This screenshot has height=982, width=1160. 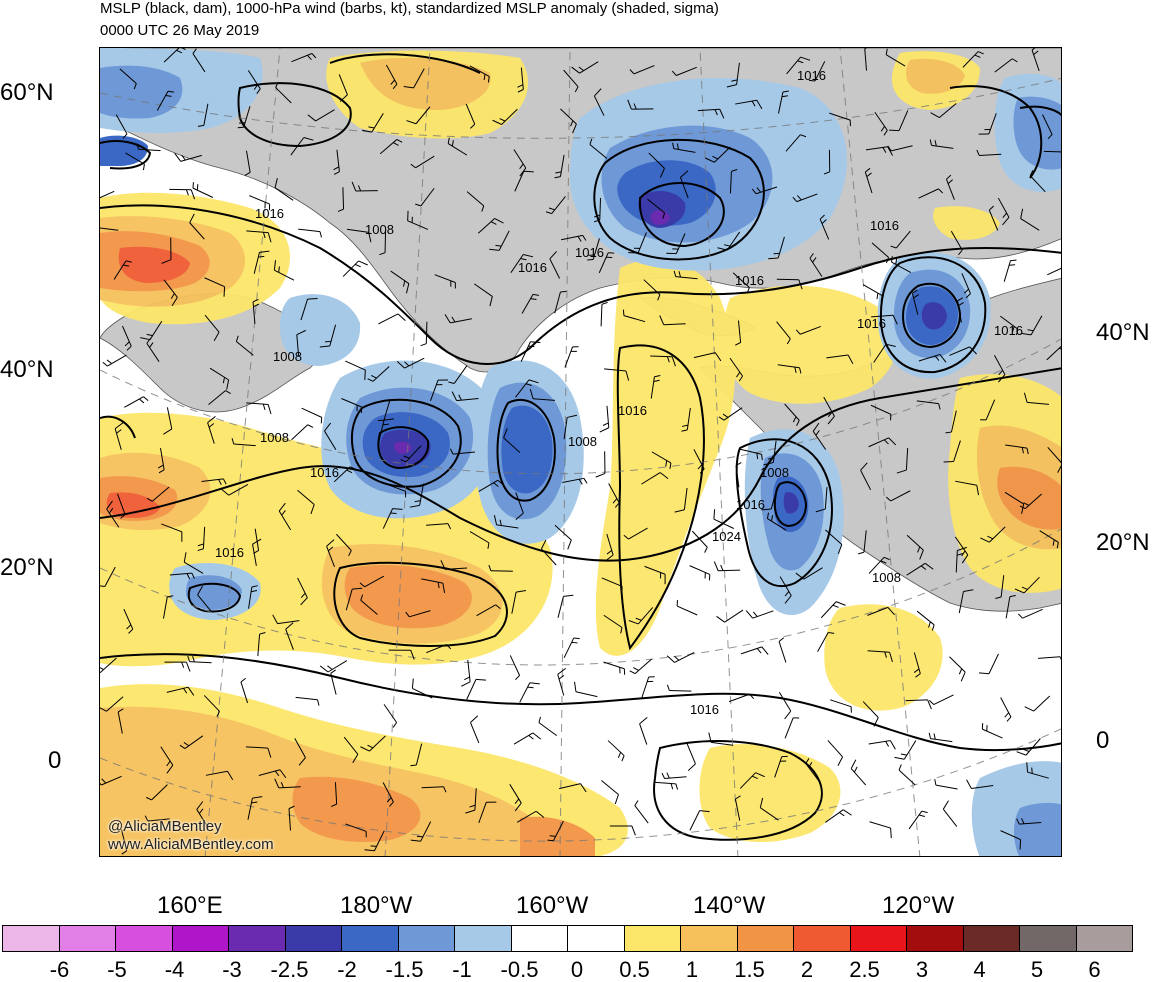 What do you see at coordinates (1037, 970) in the screenshot?
I see `colorbar-tick-label: 5` at bounding box center [1037, 970].